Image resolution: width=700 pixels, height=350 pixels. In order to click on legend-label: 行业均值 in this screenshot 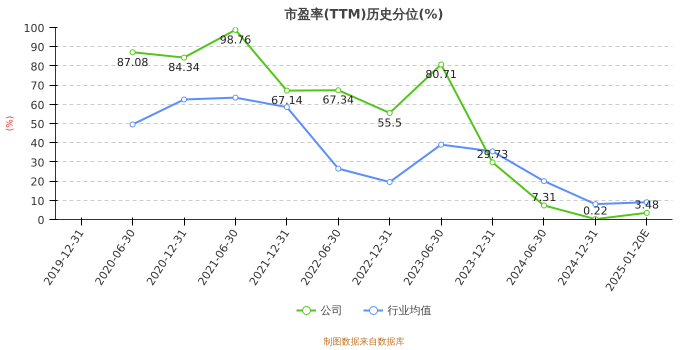, I will do `click(410, 310)`.